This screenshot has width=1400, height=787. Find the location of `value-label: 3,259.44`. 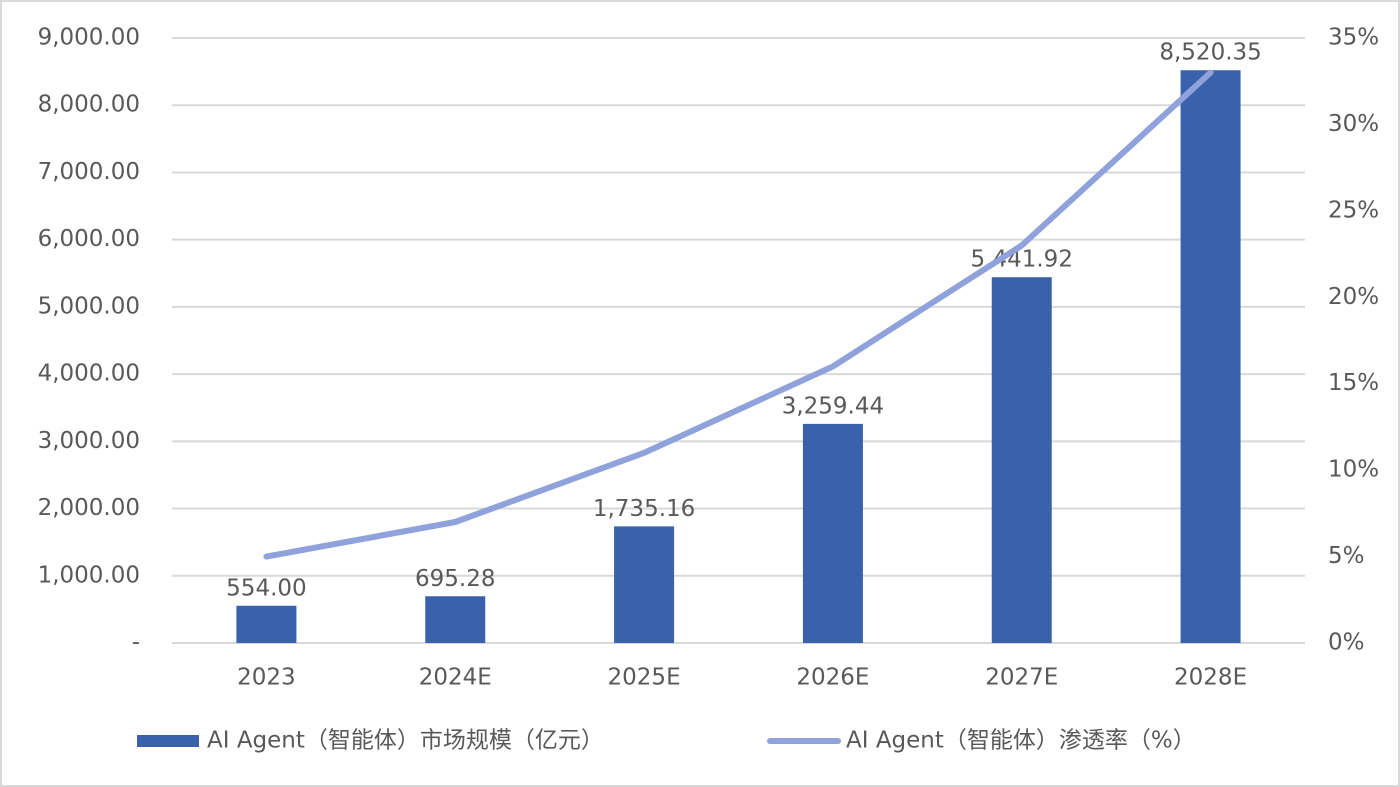

value-label: 3,259.44 is located at coordinates (833, 406).